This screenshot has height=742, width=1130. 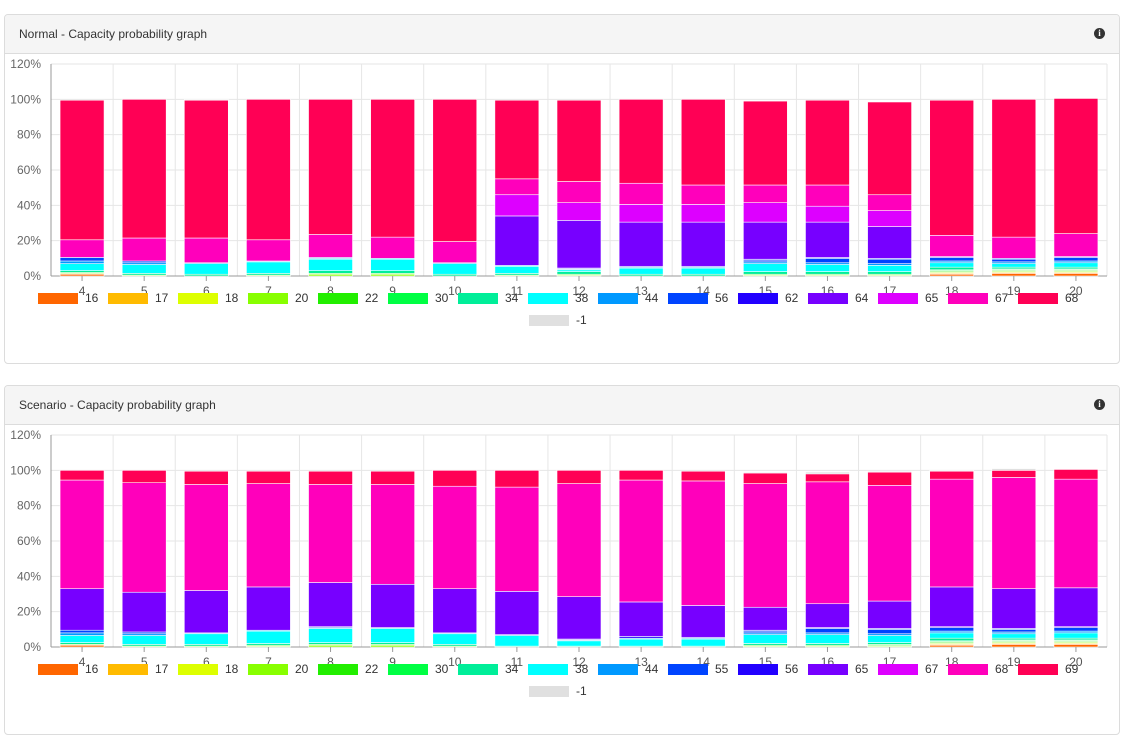 I want to click on legend-label: 17, so click(x=162, y=669).